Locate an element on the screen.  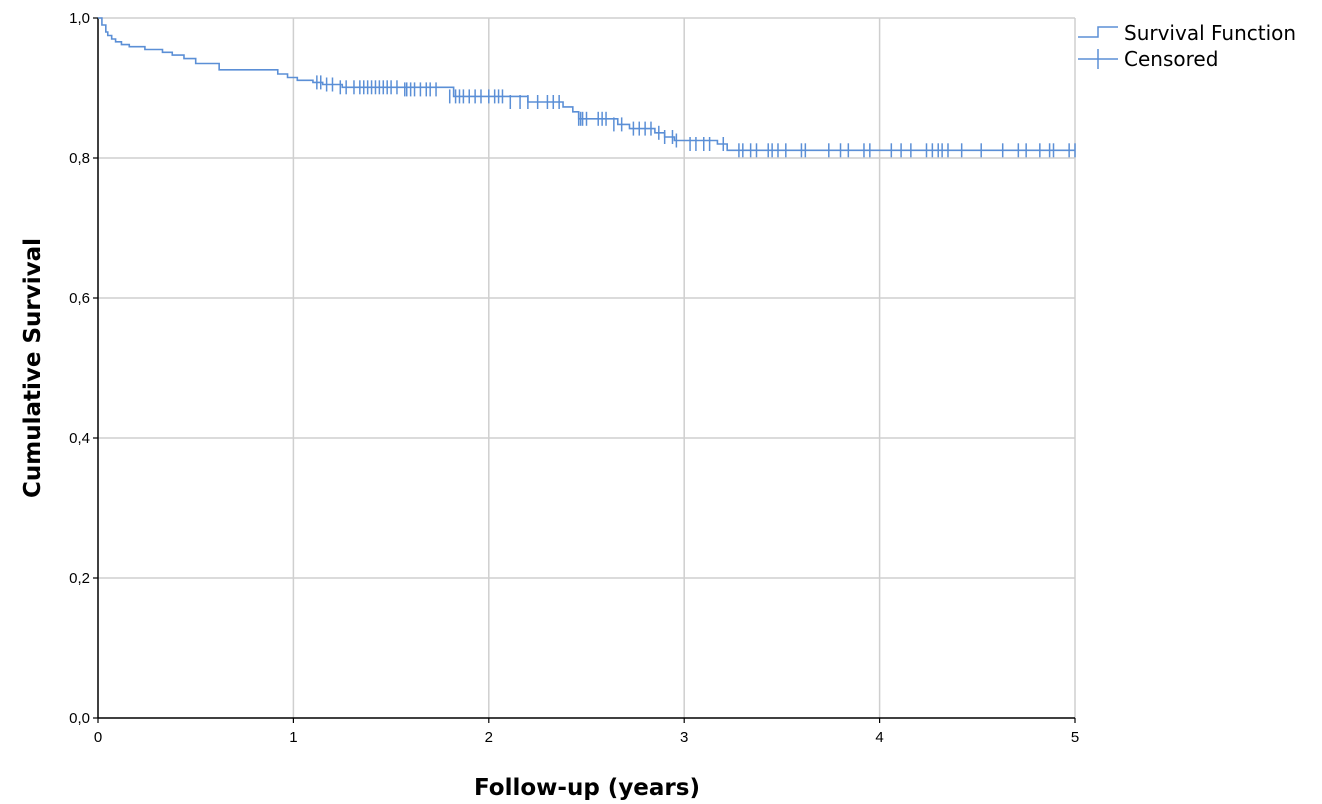
survival-function-line is located at coordinates (586, 84).